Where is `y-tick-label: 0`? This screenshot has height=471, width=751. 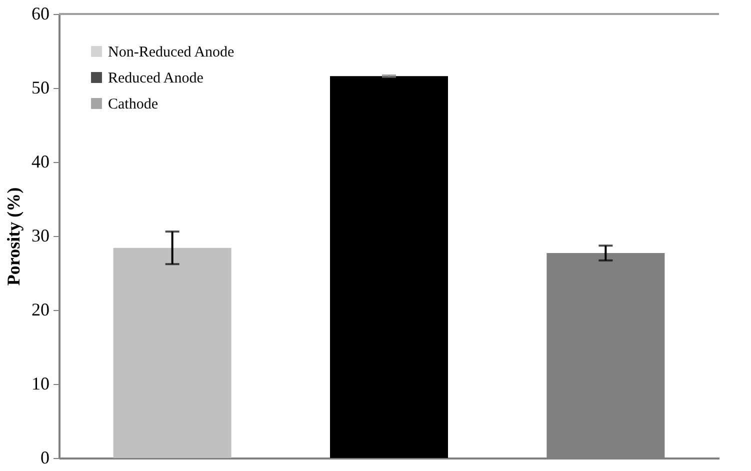
y-tick-label: 0 is located at coordinates (45, 458).